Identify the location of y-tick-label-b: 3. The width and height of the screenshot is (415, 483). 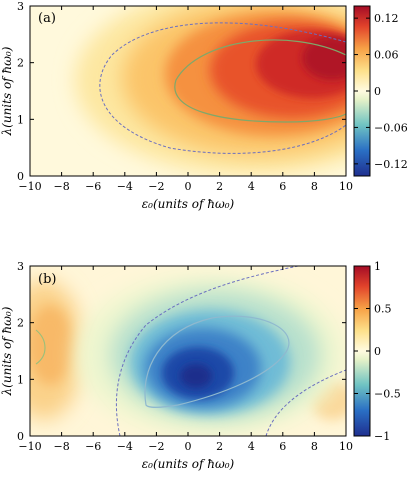
(20, 266).